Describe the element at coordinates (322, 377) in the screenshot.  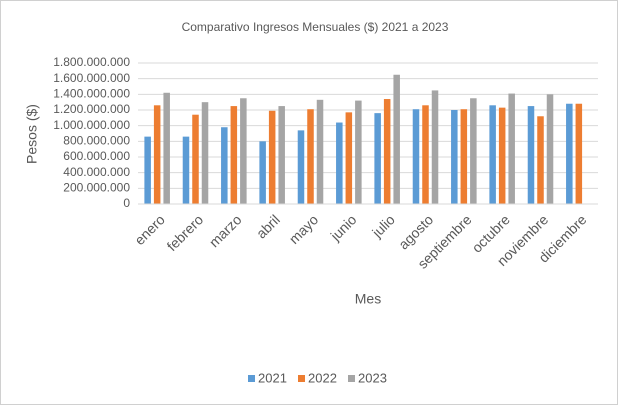
I see `legend-label: 2022` at that location.